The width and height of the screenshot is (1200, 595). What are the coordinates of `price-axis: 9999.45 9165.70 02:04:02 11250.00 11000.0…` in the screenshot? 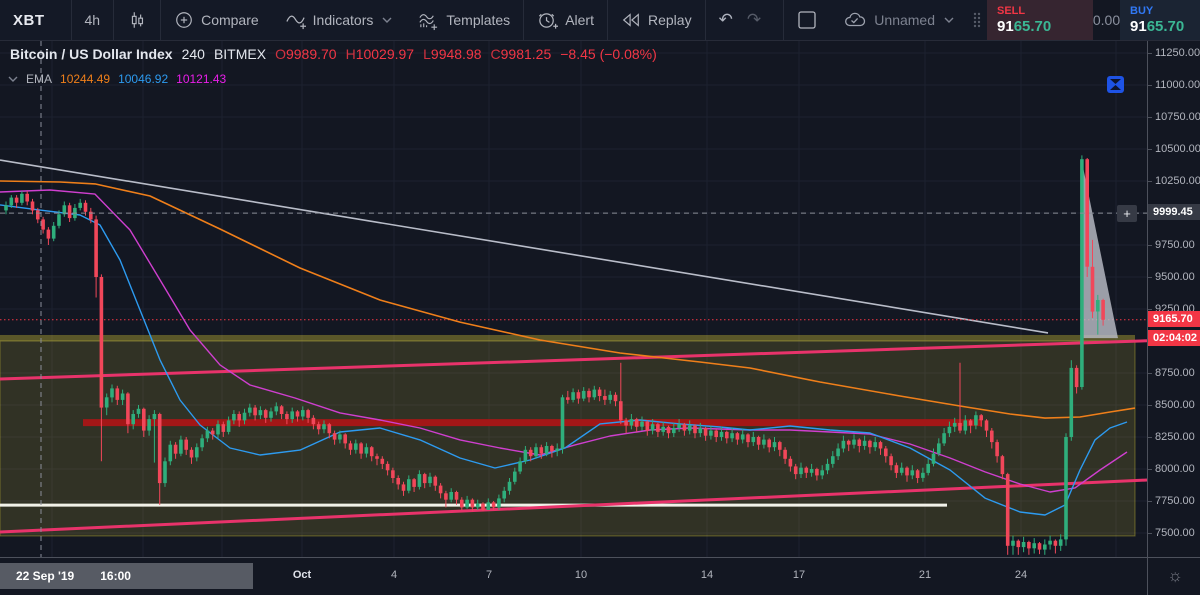 It's located at (1173, 298).